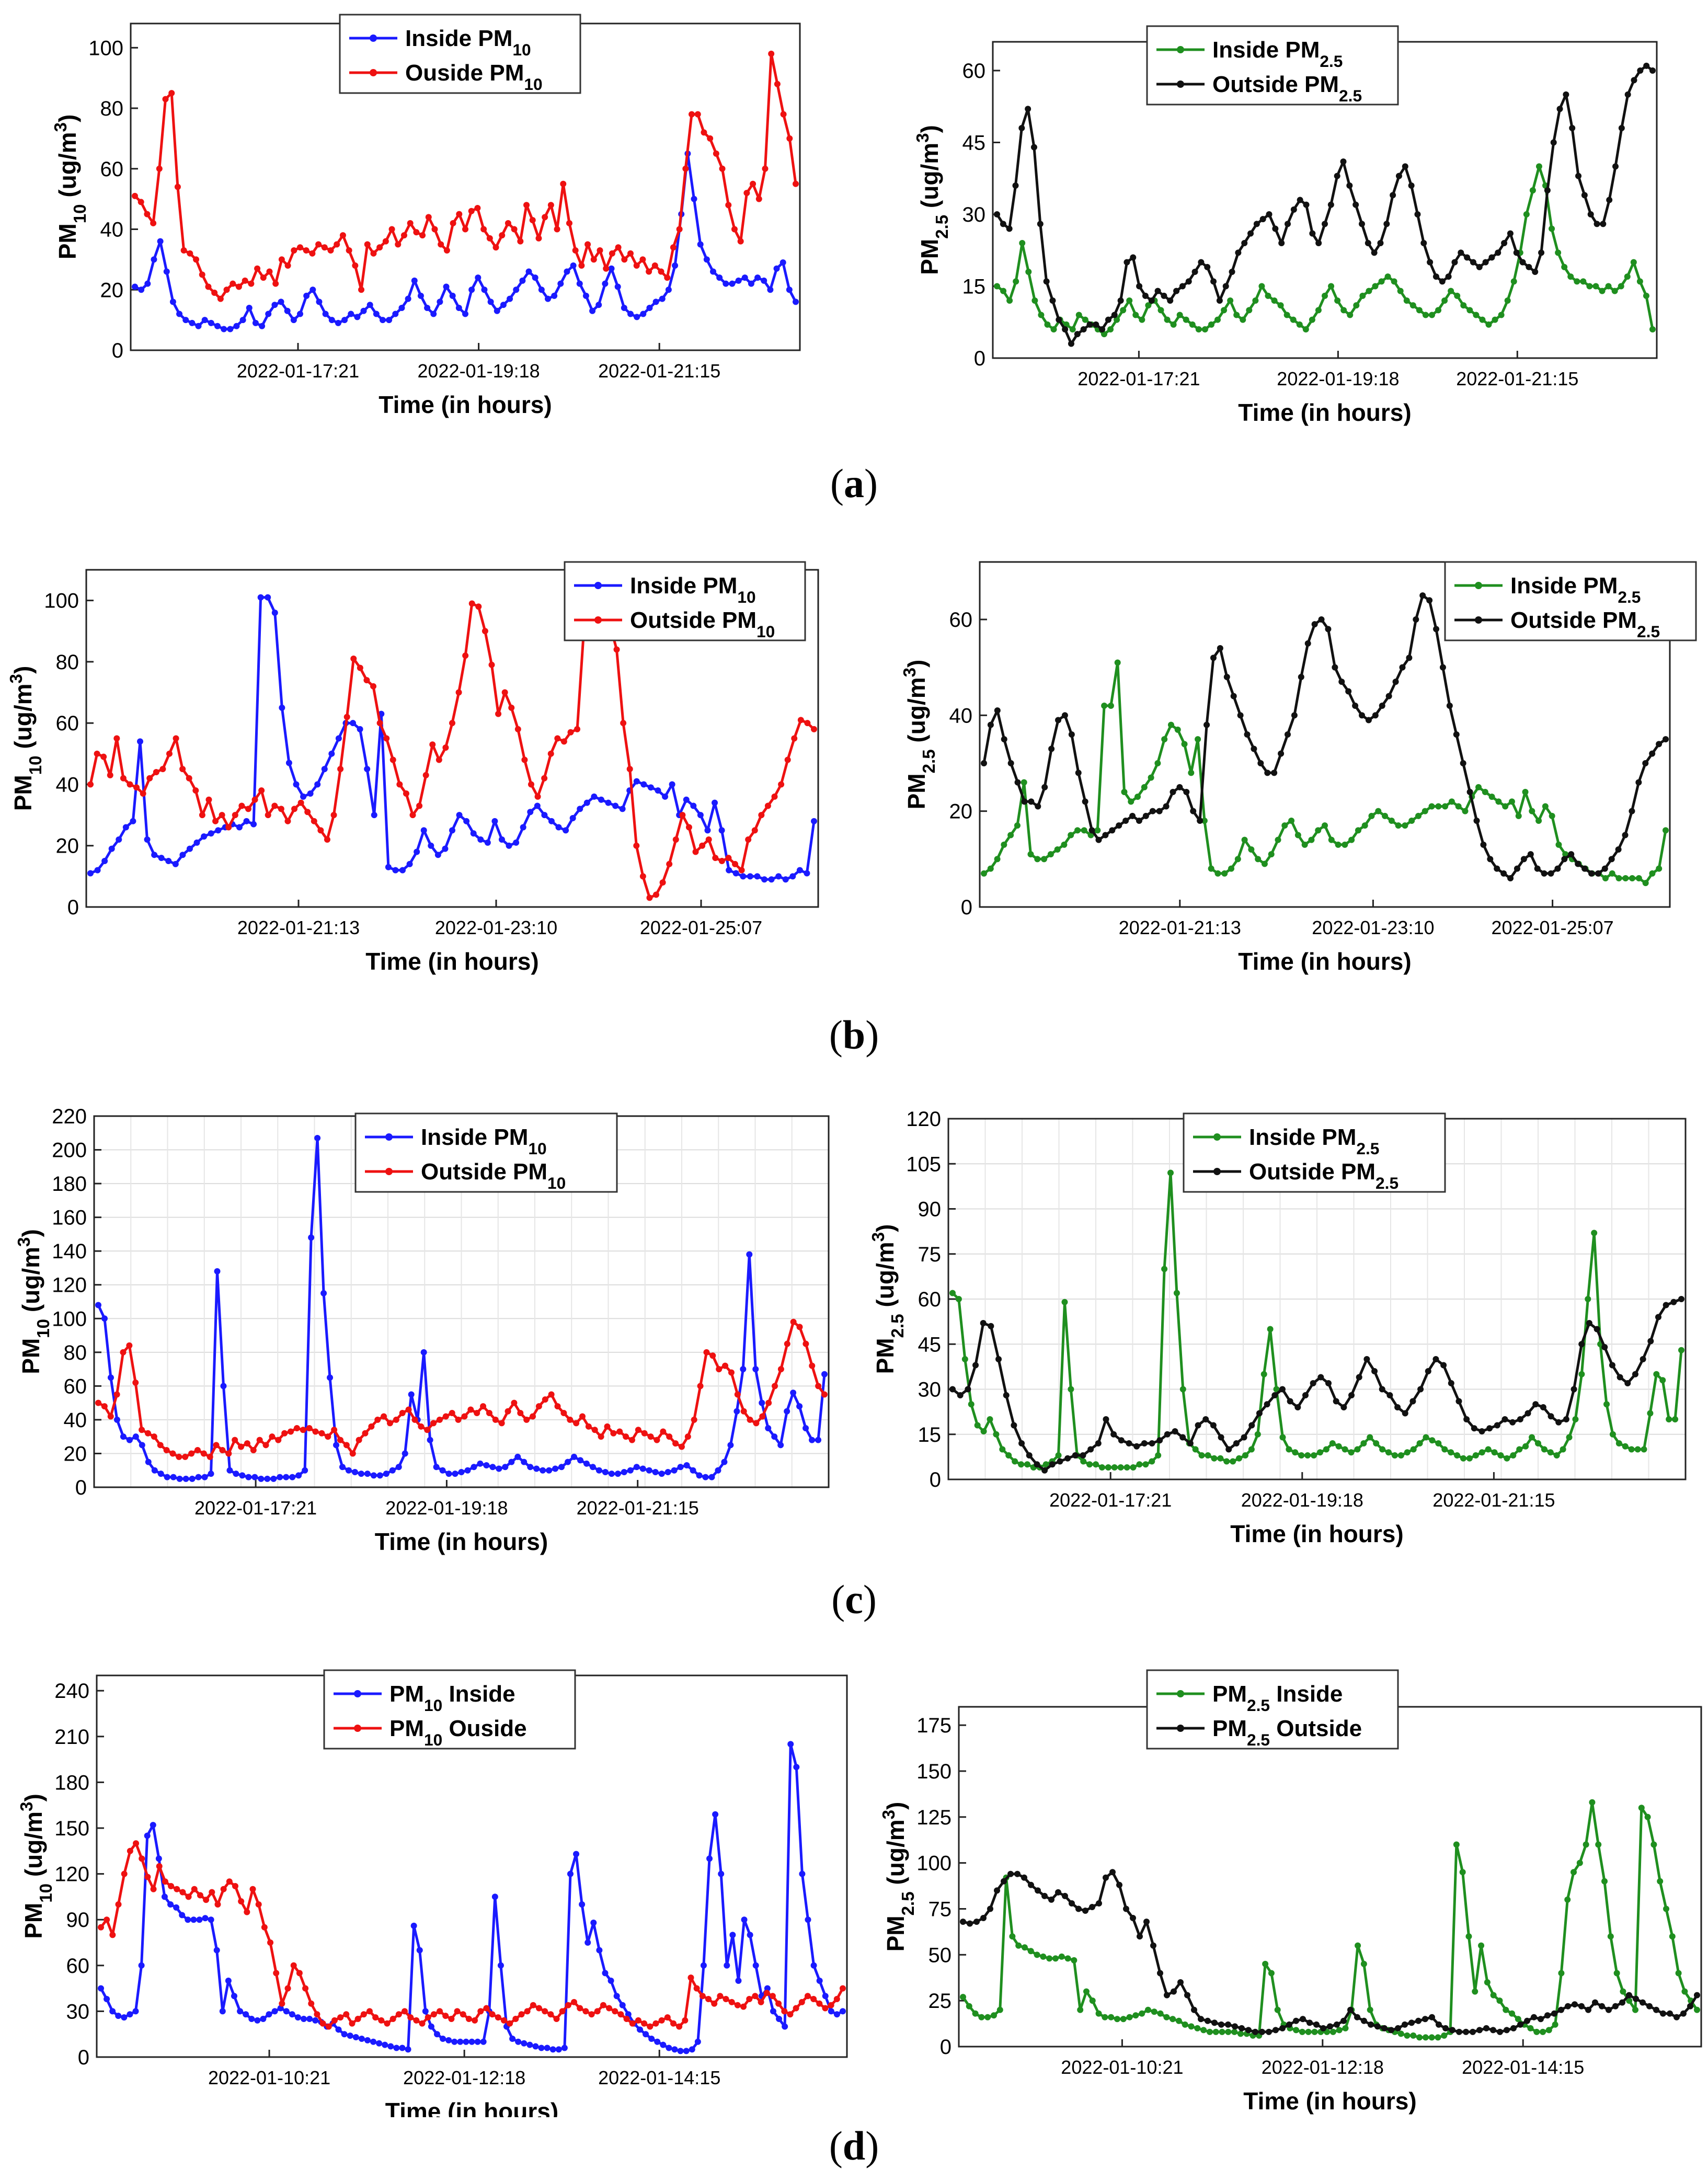 This screenshot has width=1708, height=2182. Describe the element at coordinates (1110, 1500) in the screenshot. I see `c-pm25-xtick-label: 2022-01-17:21` at that location.